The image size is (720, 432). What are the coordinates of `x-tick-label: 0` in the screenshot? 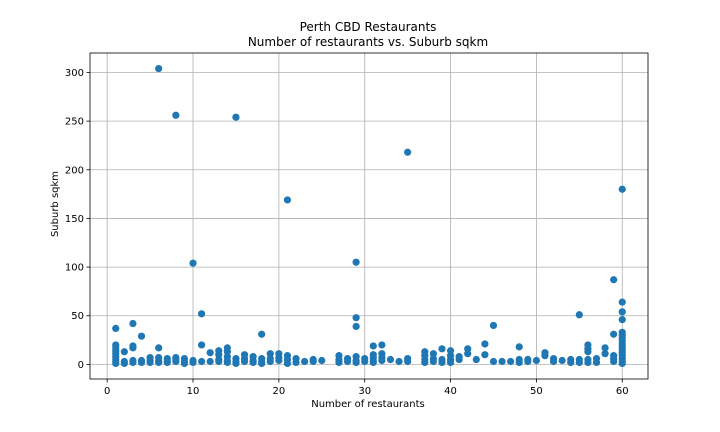 It's located at (107, 391).